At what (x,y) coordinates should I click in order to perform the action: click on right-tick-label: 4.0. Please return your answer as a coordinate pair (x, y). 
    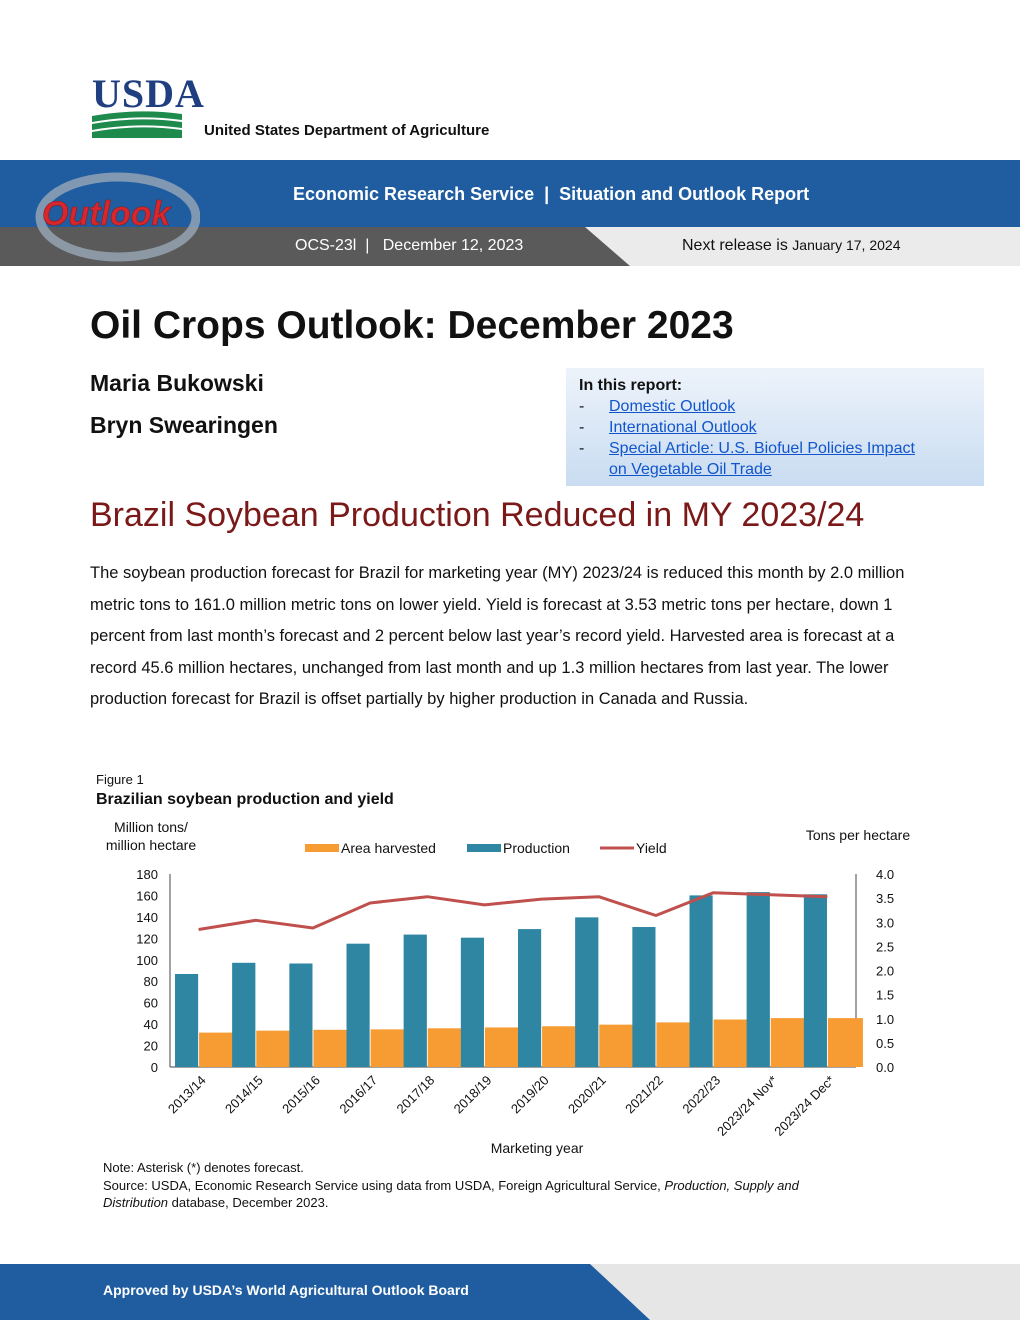
    Looking at the image, I should click on (885, 874).